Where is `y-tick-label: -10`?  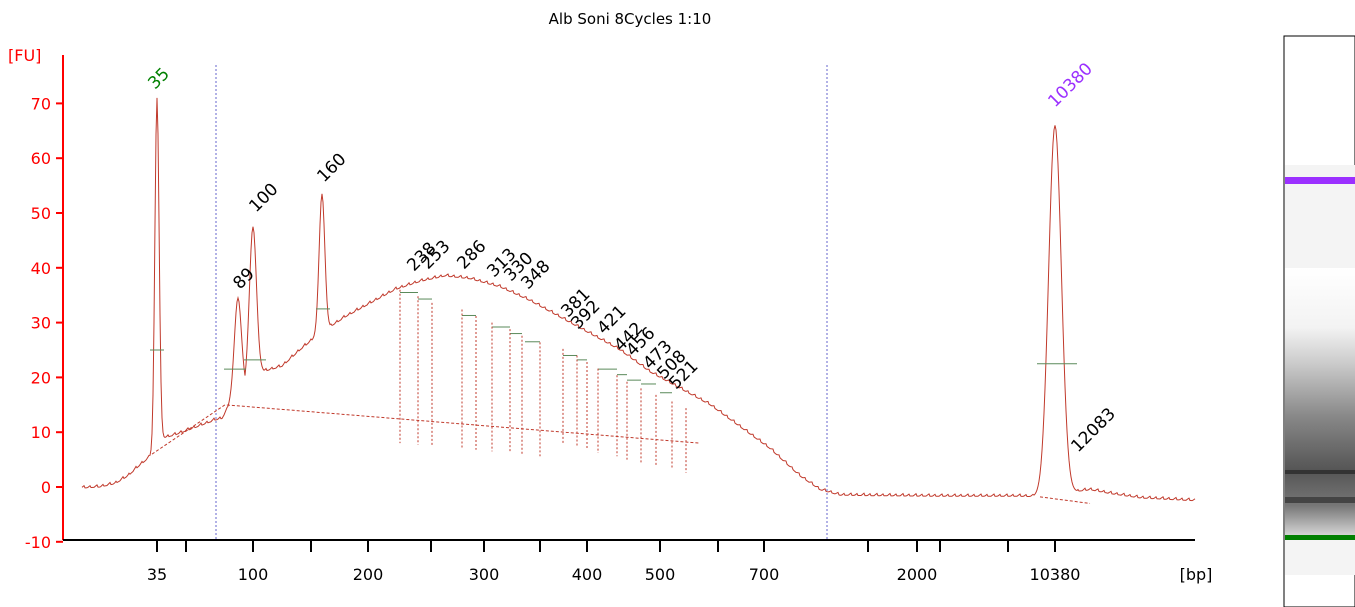 y-tick-label: -10 is located at coordinates (38, 542).